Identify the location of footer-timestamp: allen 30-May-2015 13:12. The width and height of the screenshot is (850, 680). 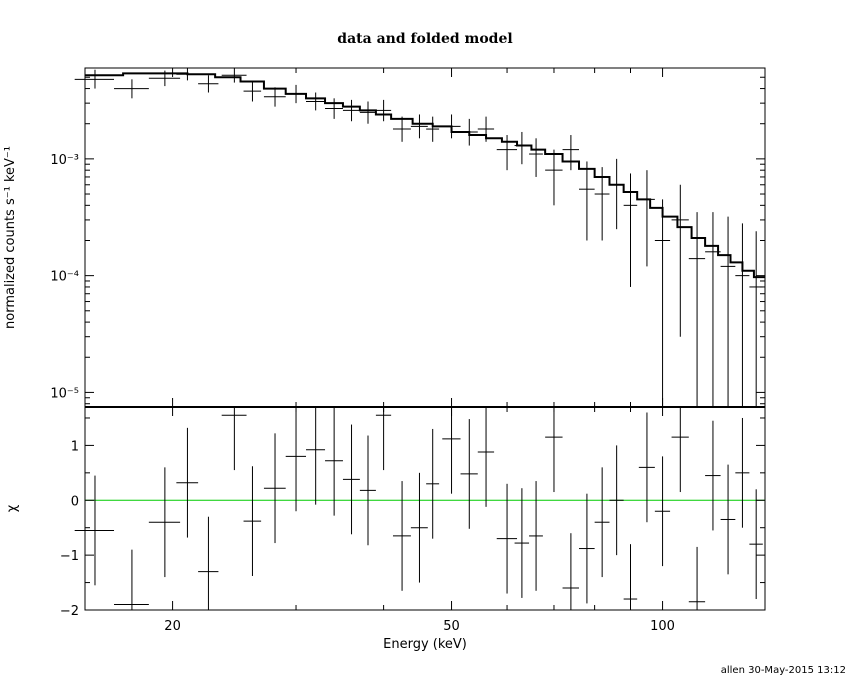
(783, 670).